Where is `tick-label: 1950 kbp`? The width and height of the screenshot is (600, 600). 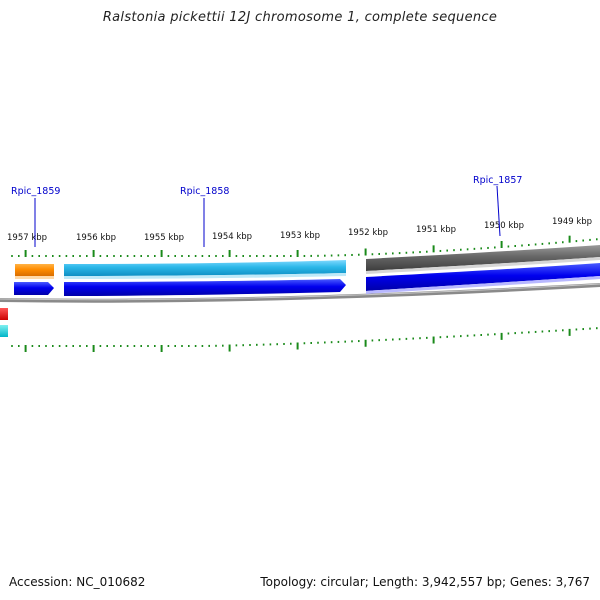
tick-label: 1950 kbp is located at coordinates (504, 226).